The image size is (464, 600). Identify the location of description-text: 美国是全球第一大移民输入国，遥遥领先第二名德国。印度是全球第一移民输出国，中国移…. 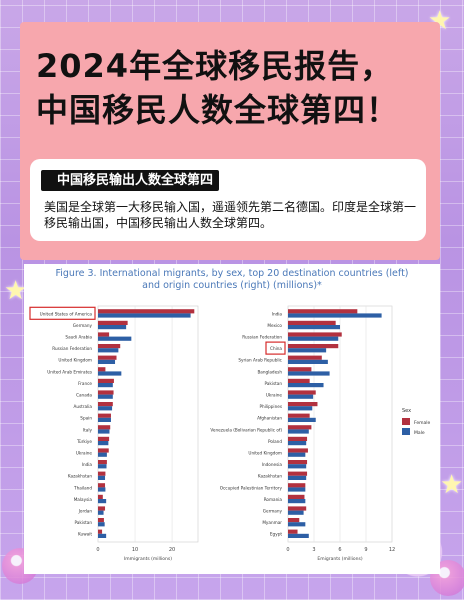
(230, 215).